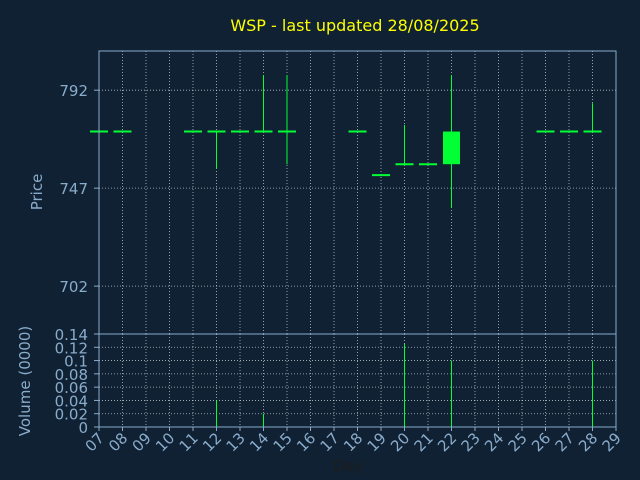 The image size is (640, 480). What do you see at coordinates (71, 348) in the screenshot?
I see `volume-tick-label: 0.12` at bounding box center [71, 348].